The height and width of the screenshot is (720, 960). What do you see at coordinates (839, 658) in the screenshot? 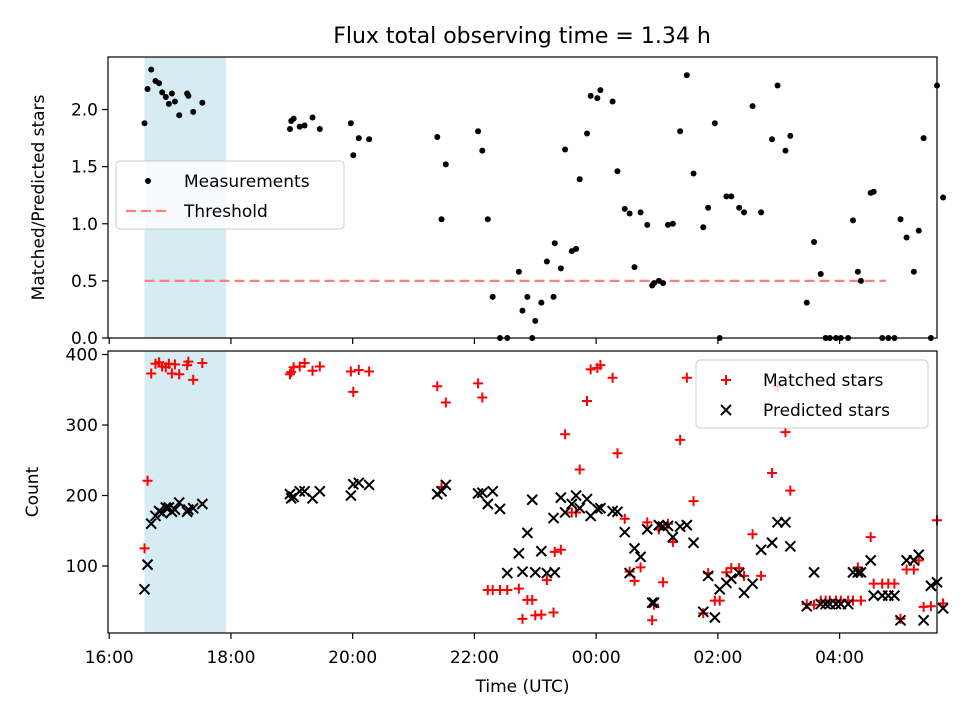
I see `x-tick-label: 04:00` at bounding box center [839, 658].